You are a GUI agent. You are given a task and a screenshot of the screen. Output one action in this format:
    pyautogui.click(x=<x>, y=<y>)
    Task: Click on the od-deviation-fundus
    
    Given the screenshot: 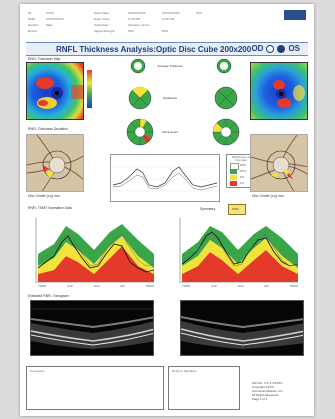 What is the action you would take?
    pyautogui.click(x=55, y=163)
    